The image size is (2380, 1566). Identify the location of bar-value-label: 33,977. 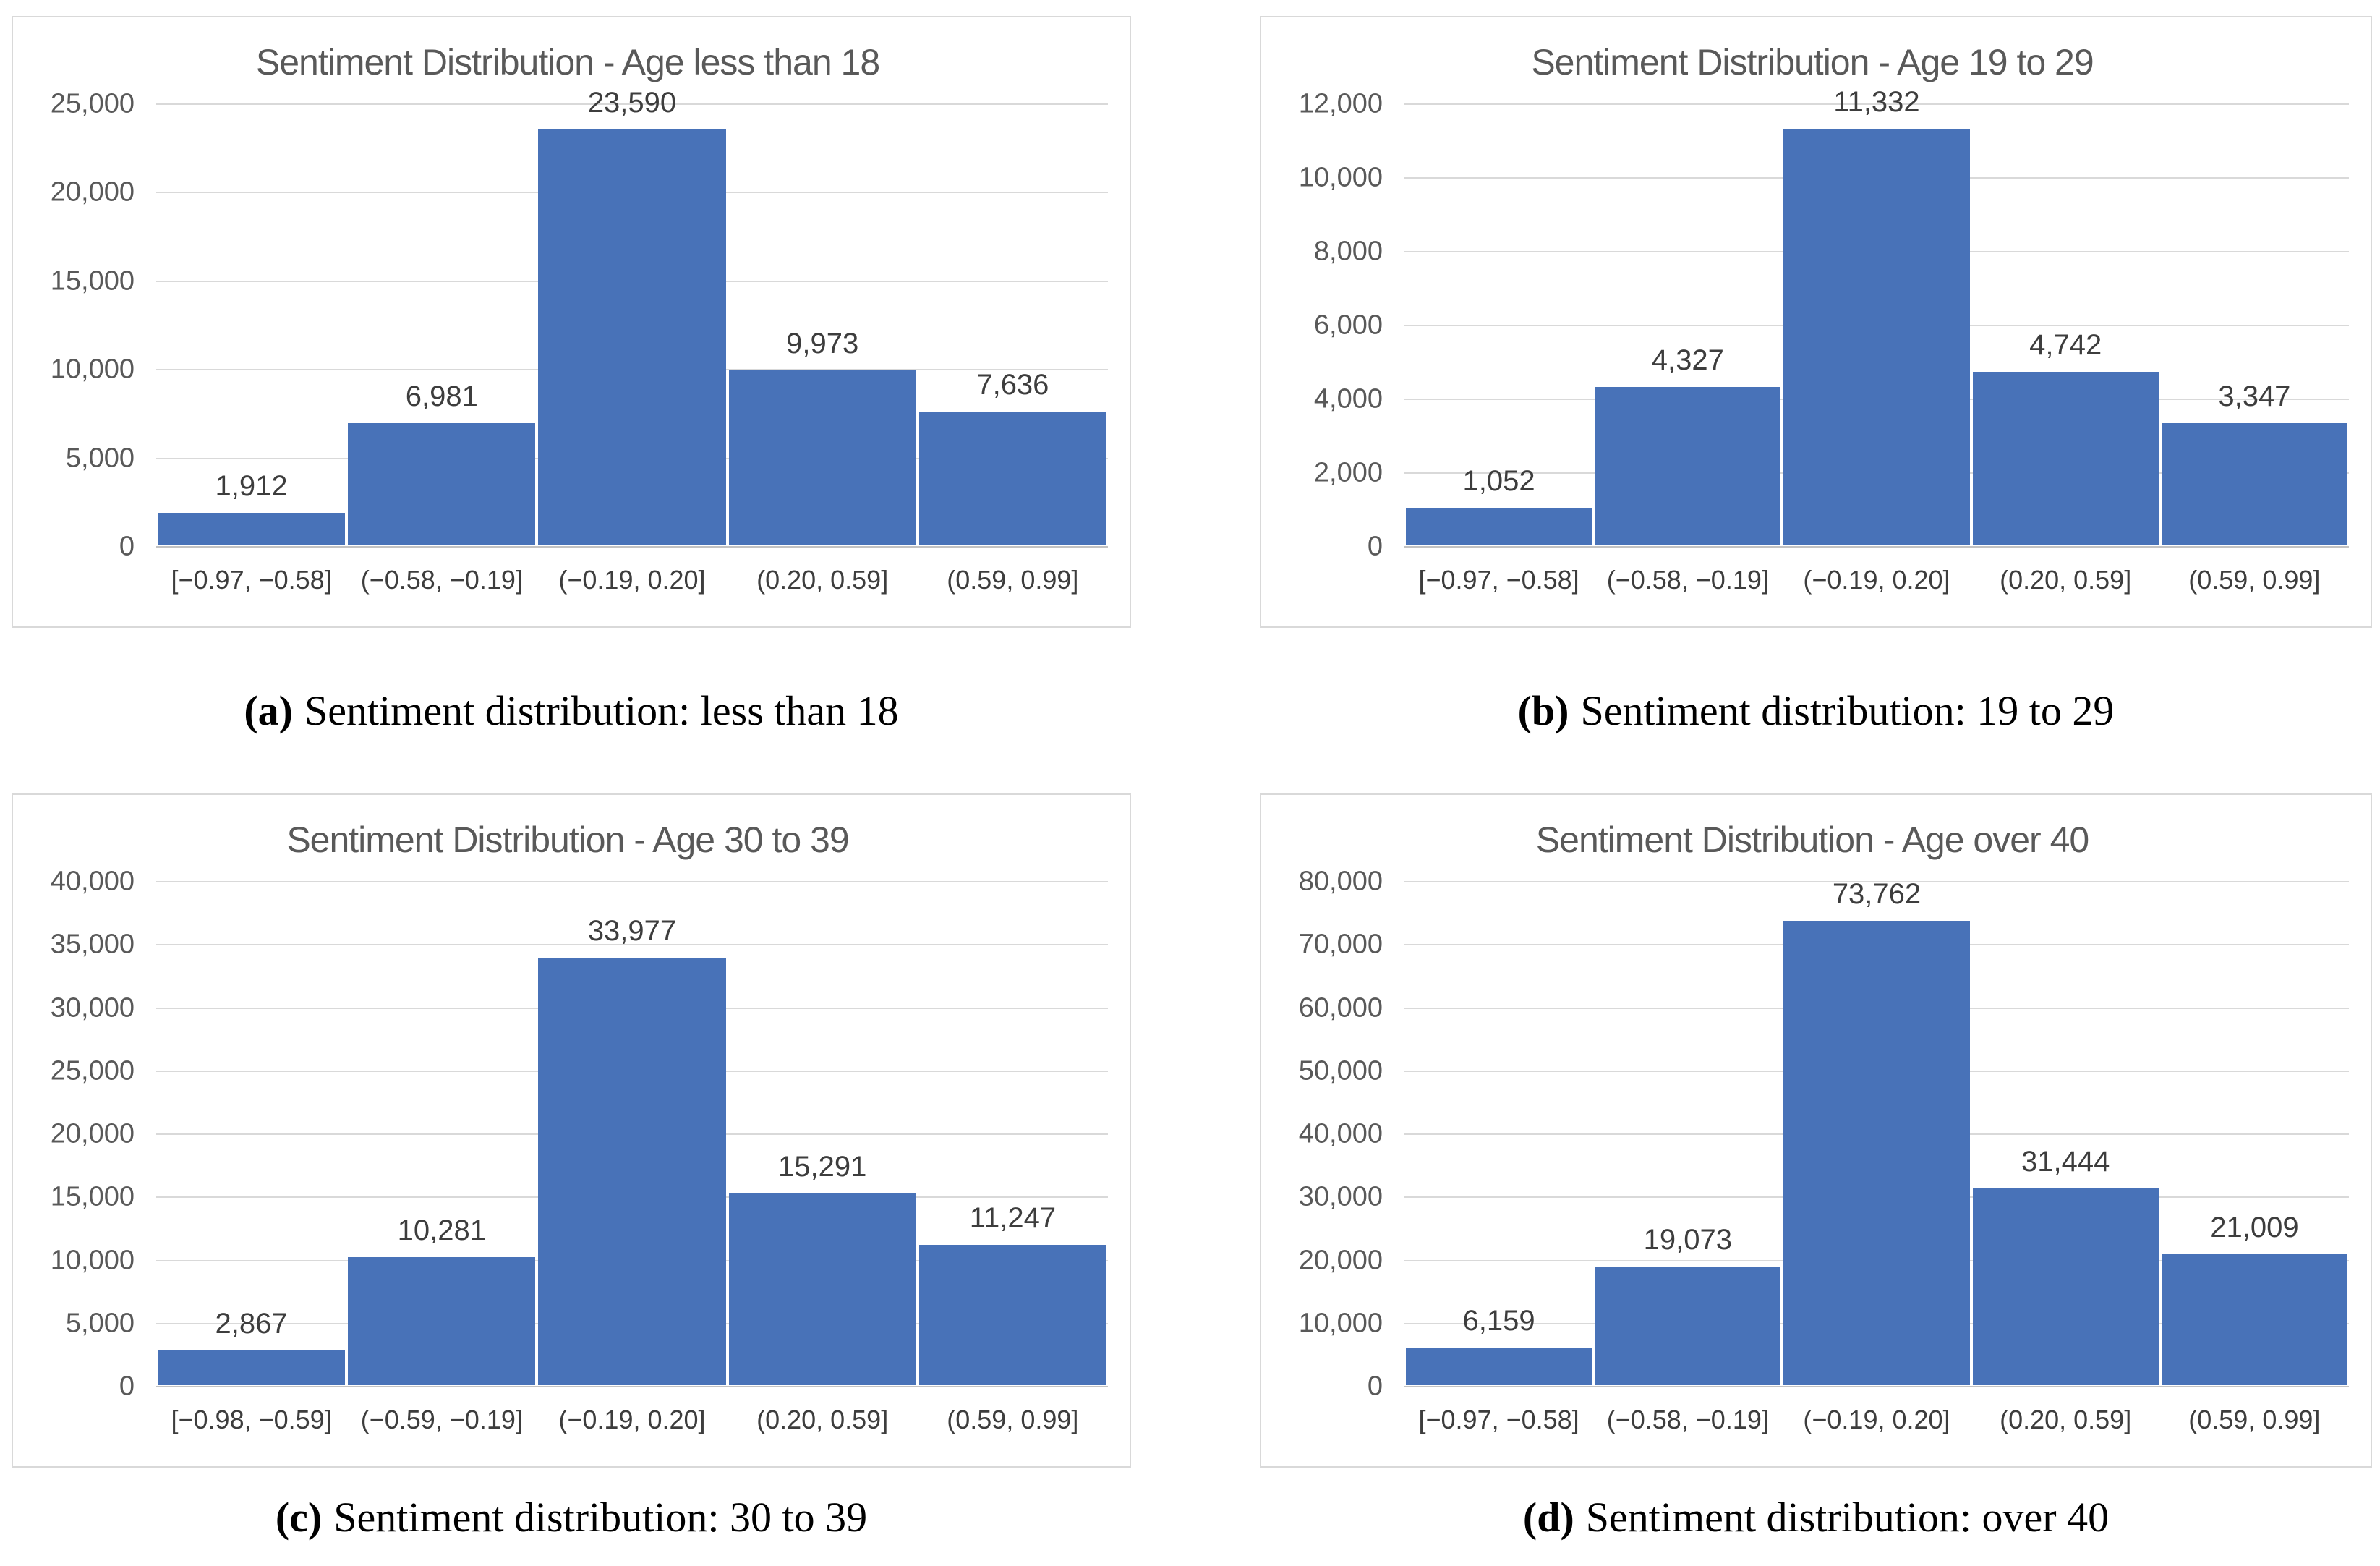
(632, 932).